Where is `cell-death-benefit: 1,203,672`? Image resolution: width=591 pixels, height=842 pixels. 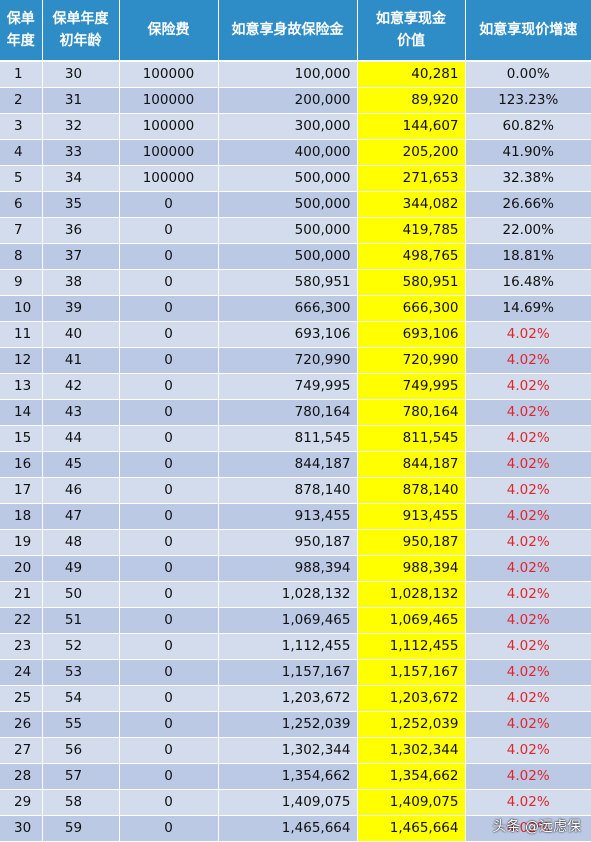 cell-death-benefit: 1,203,672 is located at coordinates (288, 698).